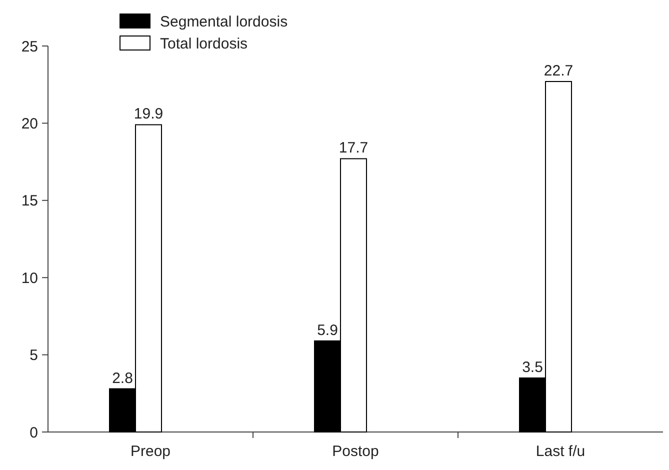 This screenshot has height=470, width=669. What do you see at coordinates (34, 355) in the screenshot?
I see `y-tick-label: 5` at bounding box center [34, 355].